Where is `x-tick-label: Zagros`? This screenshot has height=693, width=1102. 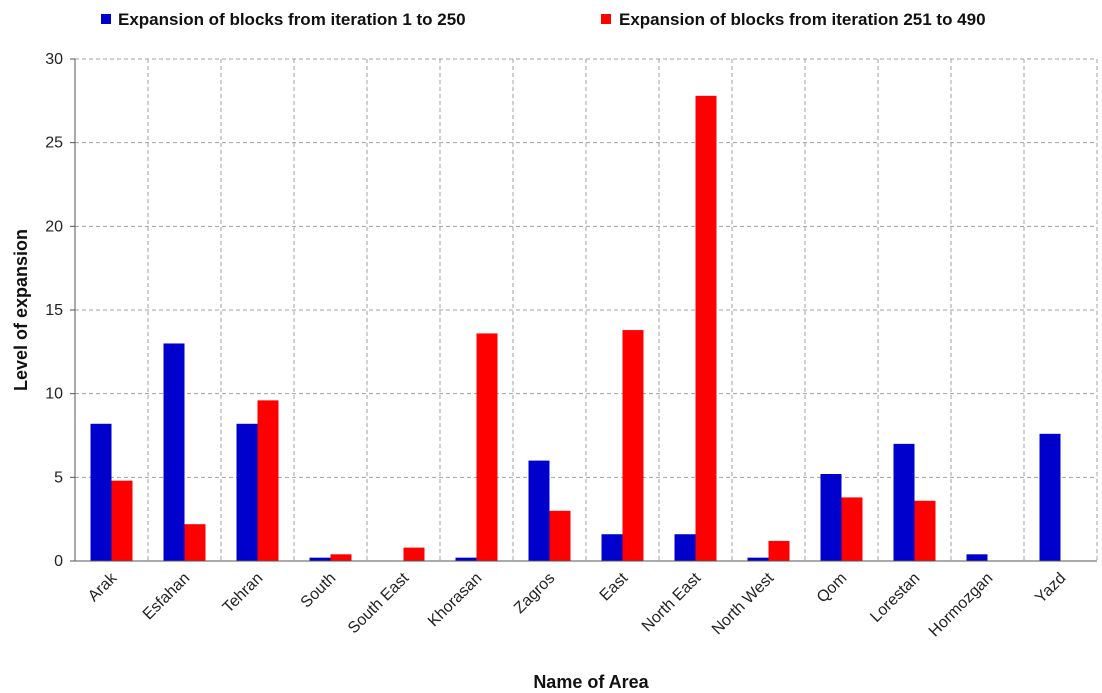
x-tick-label: Zagros is located at coordinates (534, 593).